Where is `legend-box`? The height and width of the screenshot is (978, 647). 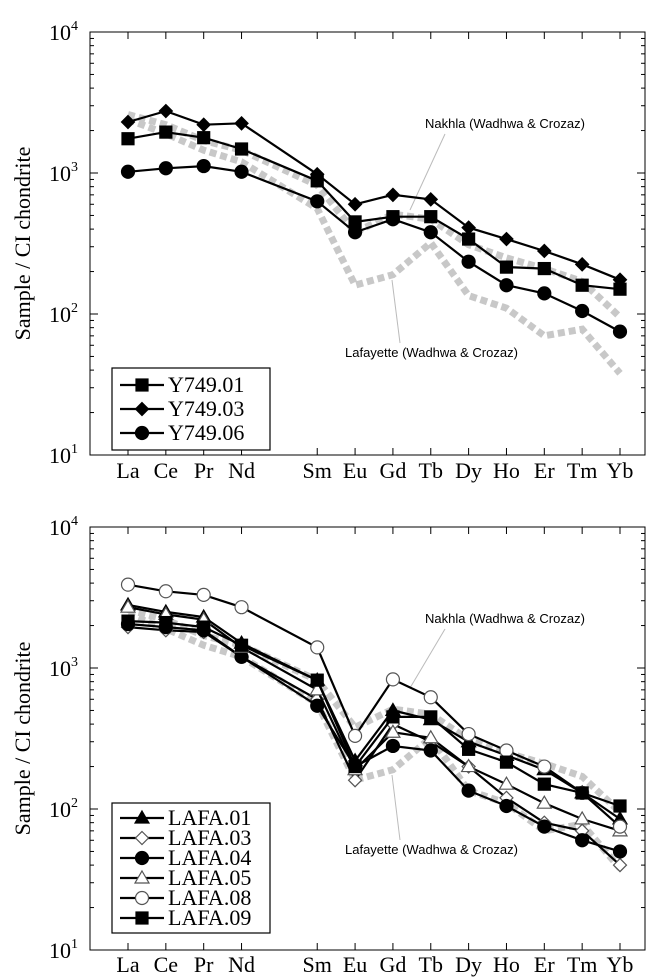 legend-box is located at coordinates (191, 868).